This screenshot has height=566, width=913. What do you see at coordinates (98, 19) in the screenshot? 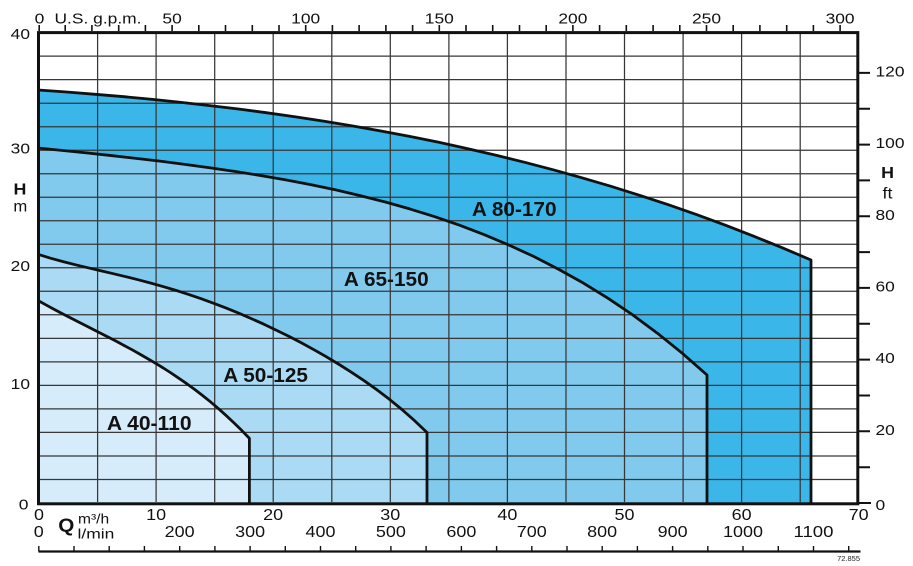
I see `svg-text: U.S. g.p.m.` at bounding box center [98, 19].